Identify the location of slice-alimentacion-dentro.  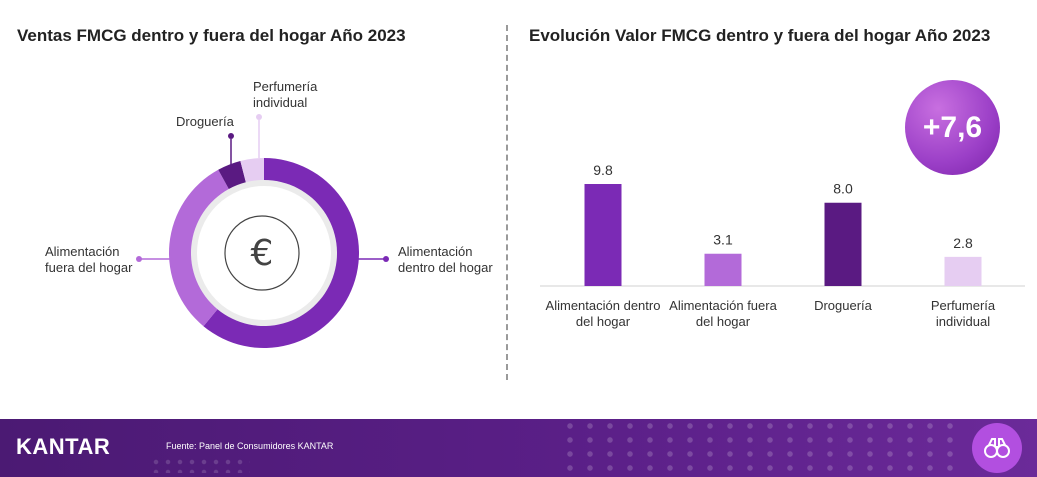
(281, 253).